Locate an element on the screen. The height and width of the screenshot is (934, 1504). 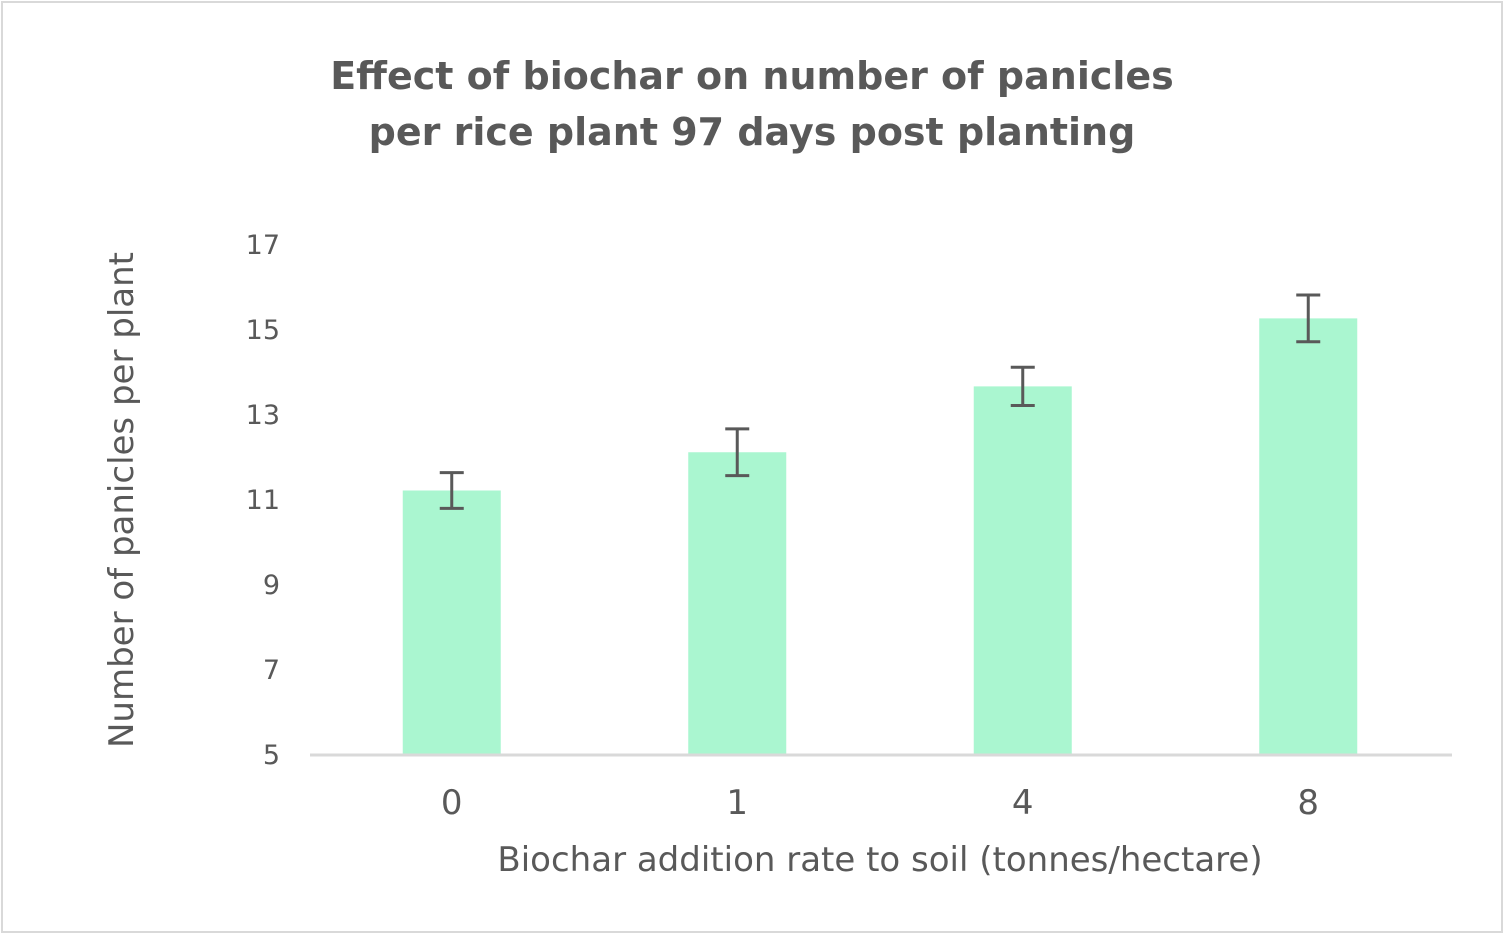
y-tick-label: 11 is located at coordinates (263, 500).